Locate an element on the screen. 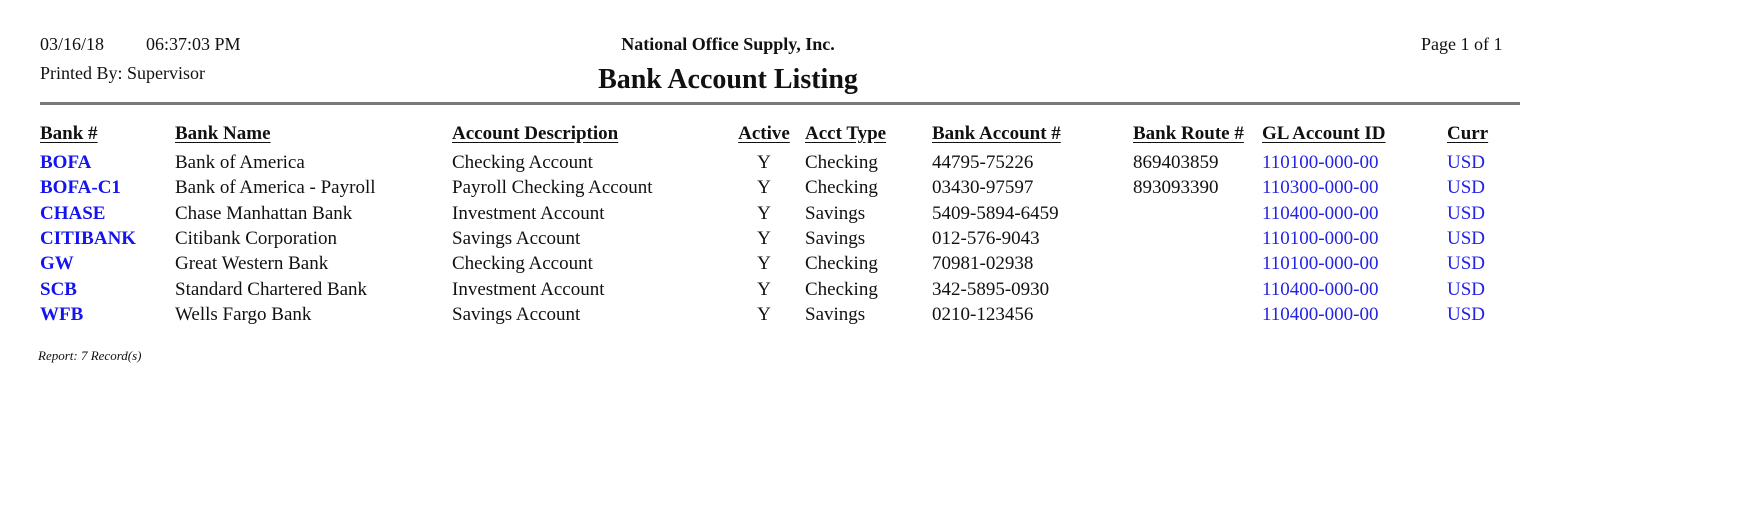  cell-bank-name: Citibank Corporation is located at coordinates (256, 238).